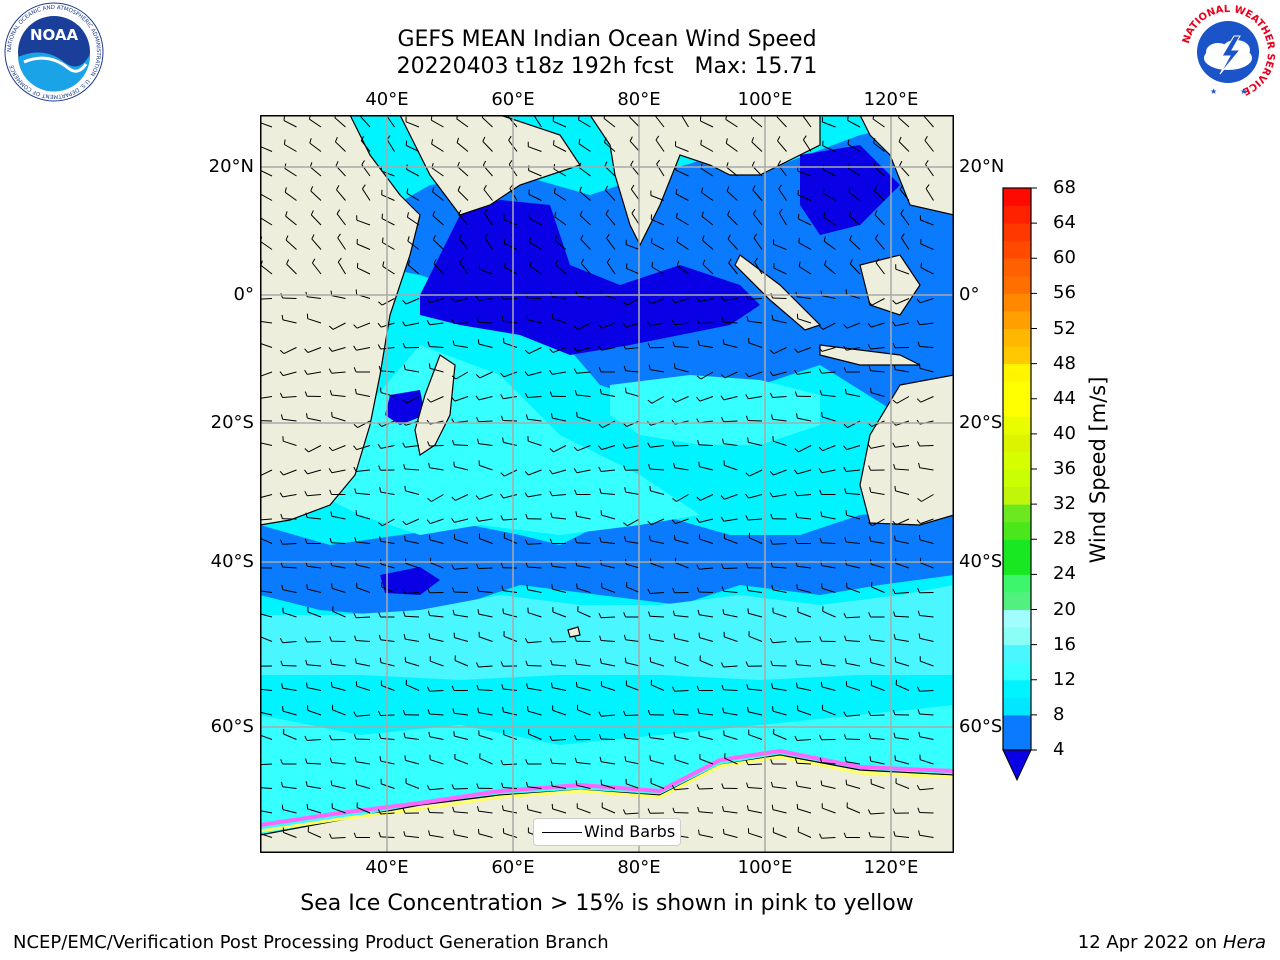  I want to click on left-lat-label: 20°N, so click(231, 166).